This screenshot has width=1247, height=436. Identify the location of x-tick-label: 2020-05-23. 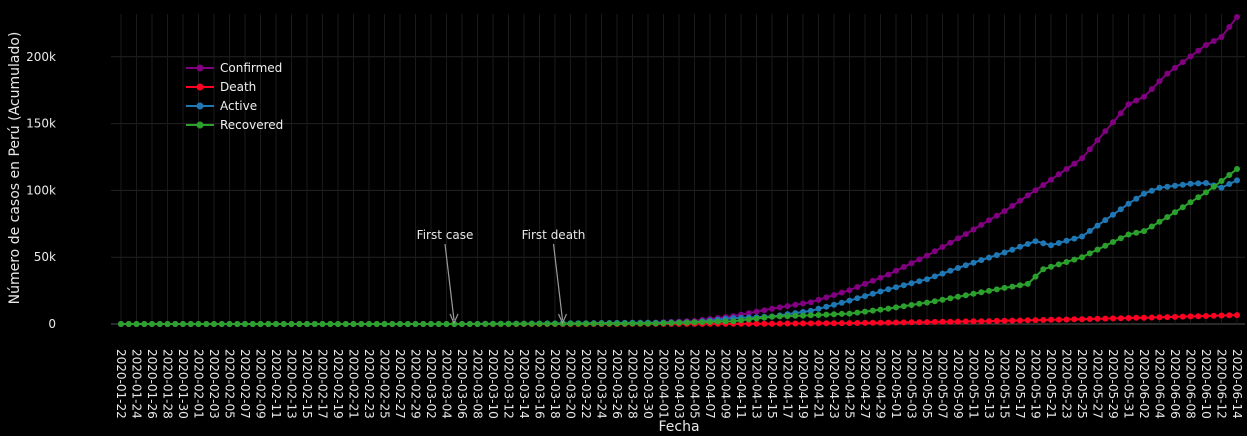
(1067, 384).